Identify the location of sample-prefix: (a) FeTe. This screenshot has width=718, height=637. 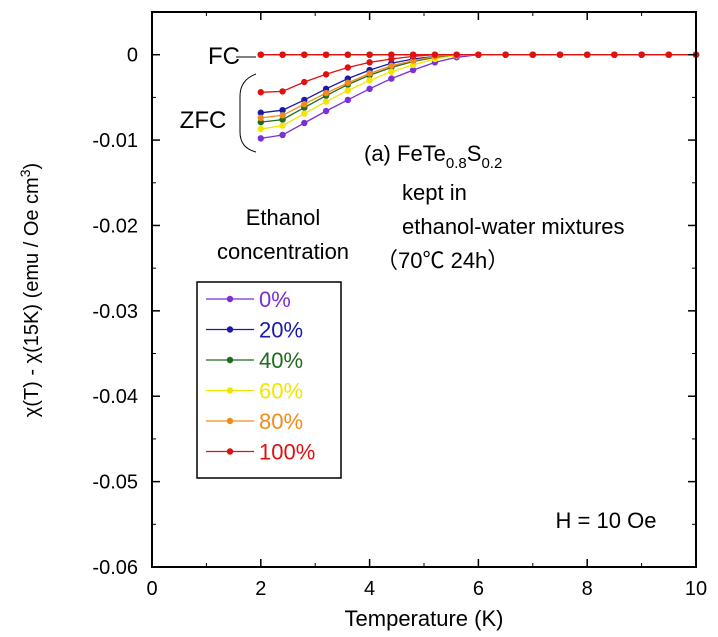
(405, 153).